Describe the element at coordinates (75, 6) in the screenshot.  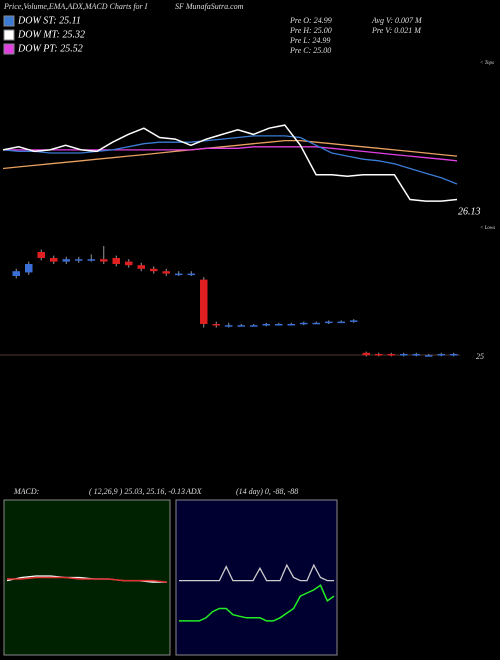
I see `title-left: Price,Volume,EMA,ADX,MACD Charts for I` at that location.